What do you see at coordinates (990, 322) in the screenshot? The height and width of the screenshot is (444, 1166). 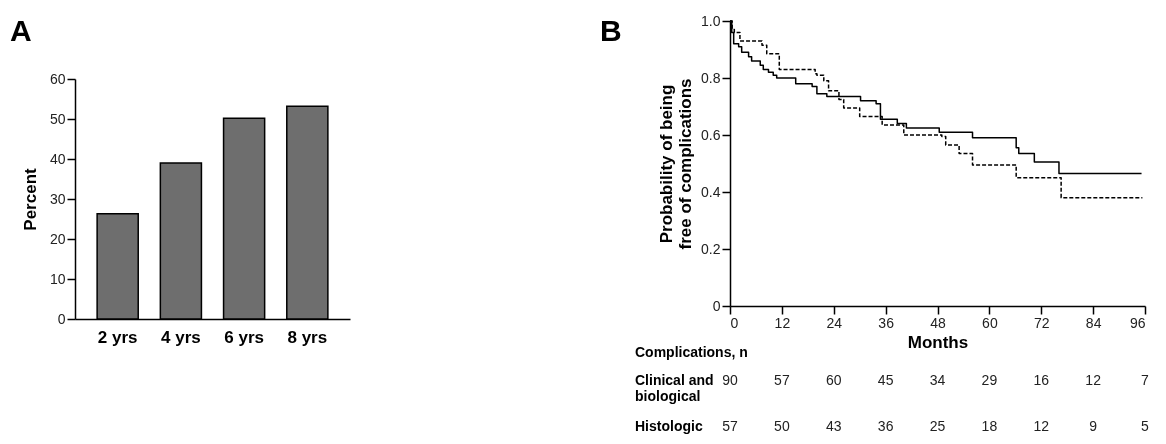 I see `x-tick-label: 60` at bounding box center [990, 322].